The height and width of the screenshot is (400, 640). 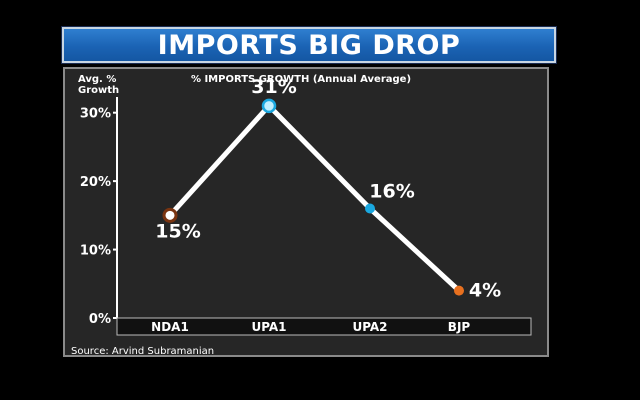 What do you see at coordinates (459, 327) in the screenshot?
I see `x-tick-label: BJP` at bounding box center [459, 327].